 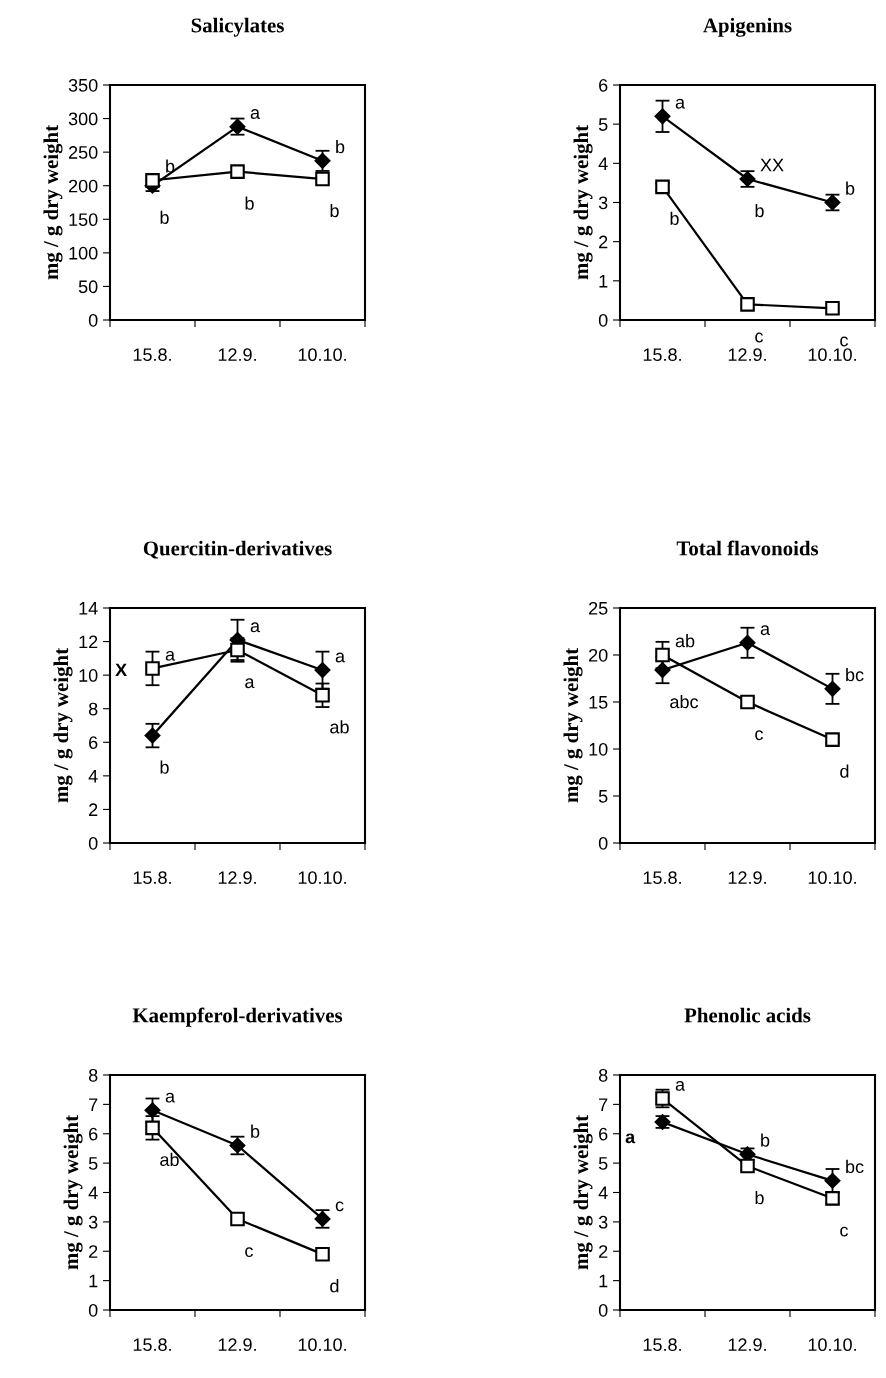 What do you see at coordinates (598, 608) in the screenshot?
I see `y-tick-label: 25` at bounding box center [598, 608].